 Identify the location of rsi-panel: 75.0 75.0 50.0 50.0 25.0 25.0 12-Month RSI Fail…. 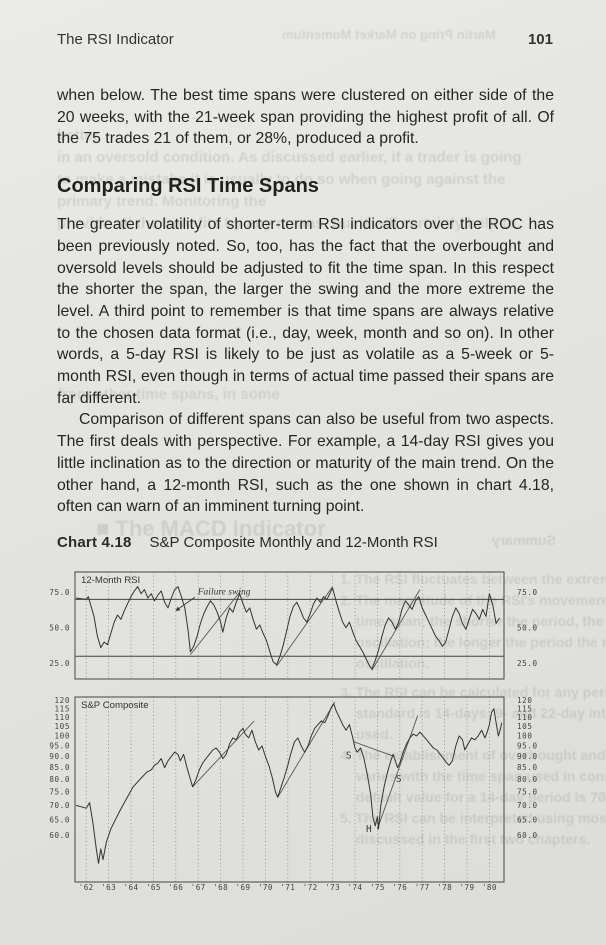
(293, 625).